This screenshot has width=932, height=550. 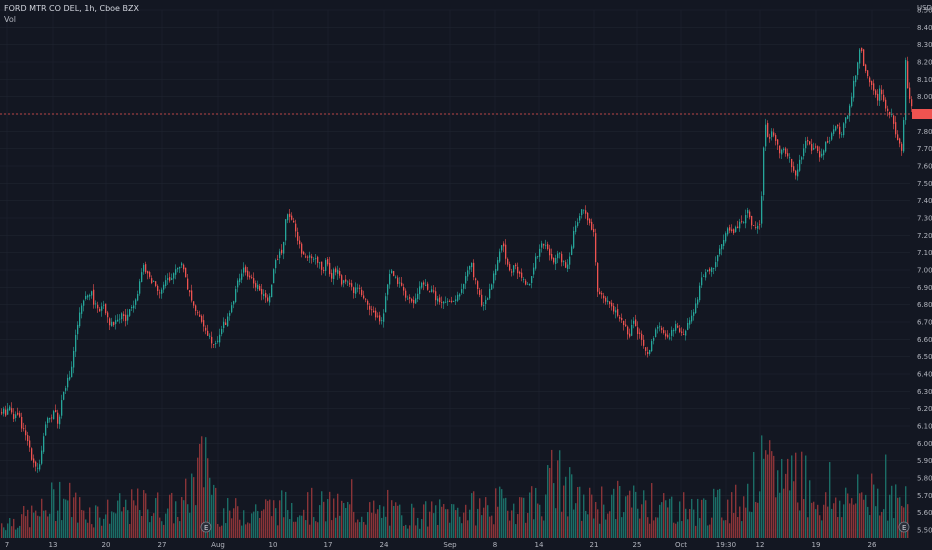 I want to click on y-tick-label: 5.80, so click(x=924, y=479).